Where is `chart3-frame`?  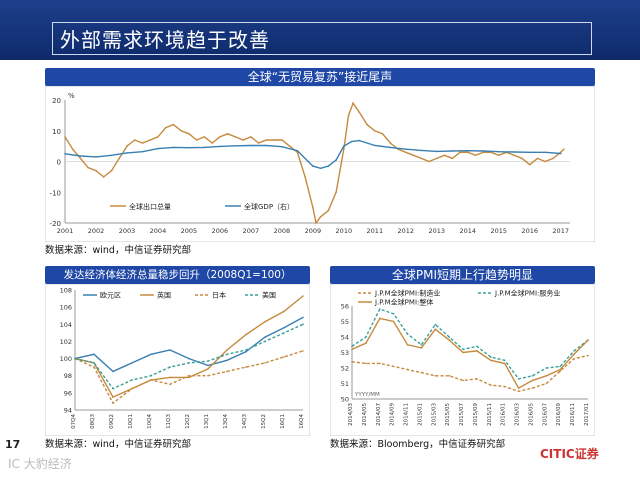
chart3-frame is located at coordinates (462, 360).